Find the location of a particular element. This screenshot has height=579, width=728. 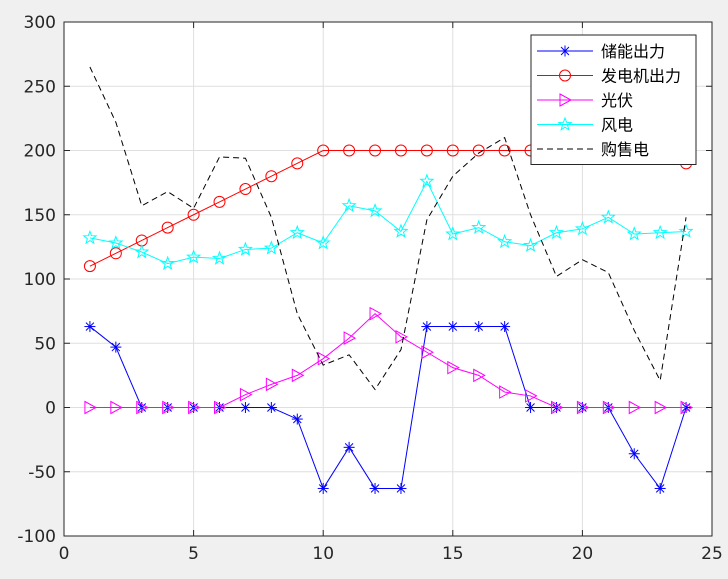

legend-entry: 发电机出力 is located at coordinates (609, 76).